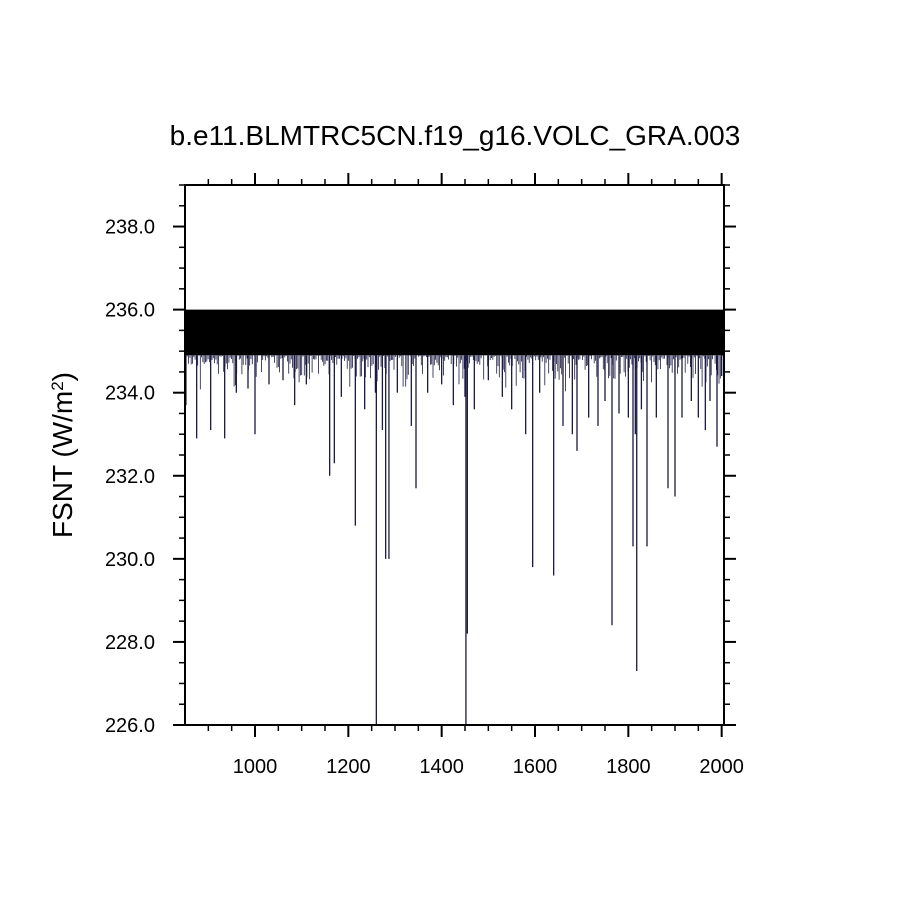 The width and height of the screenshot is (910, 910). I want to click on x-tick-labels: 1000 1200 1400 1600 1800 2000, so click(488, 767).